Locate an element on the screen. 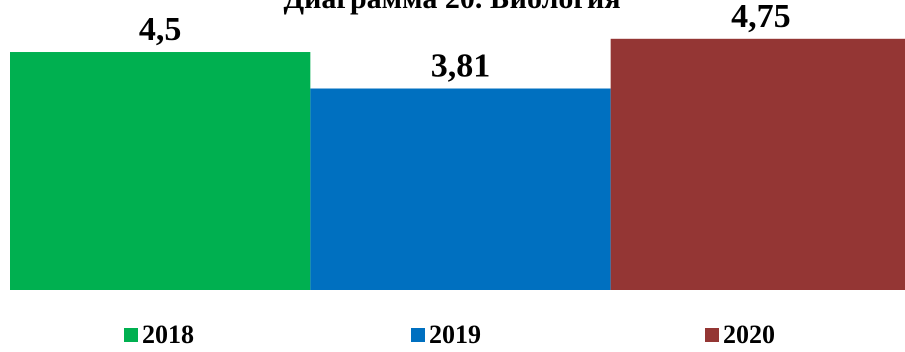  legend-item-2020: 2020 is located at coordinates (740, 334).